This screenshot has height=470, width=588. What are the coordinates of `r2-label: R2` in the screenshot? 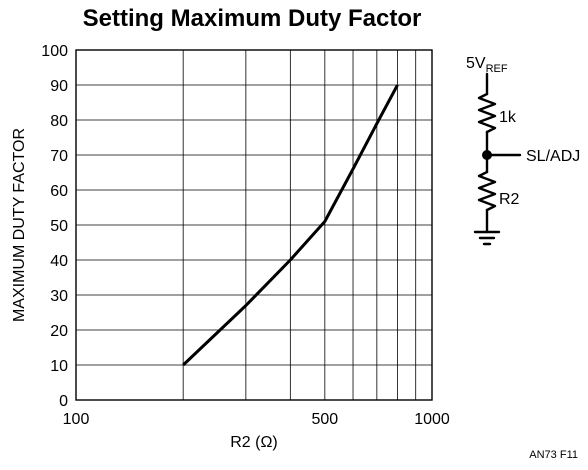 It's located at (509, 199).